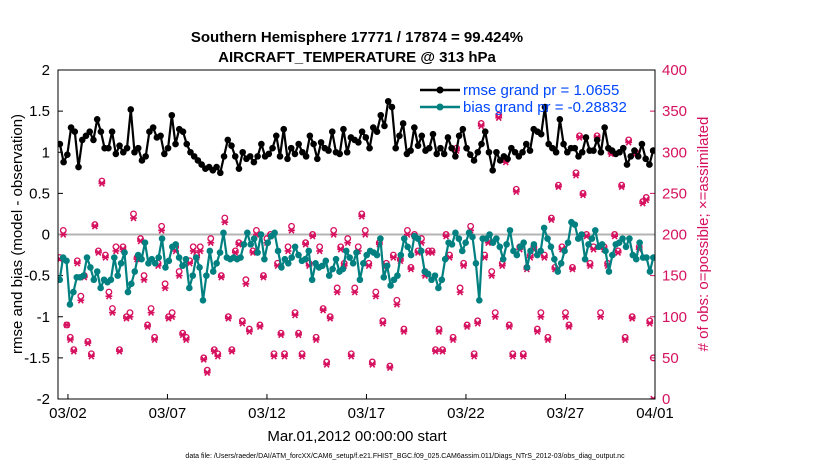 Image resolution: width=830 pixels, height=470 pixels. I want to click on right-tick-label: 250, so click(674, 193).